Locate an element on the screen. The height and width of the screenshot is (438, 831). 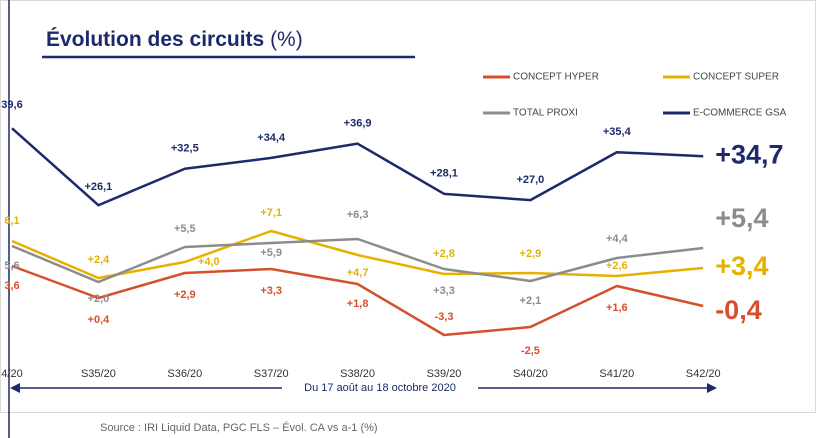
value-label: -3,3 is located at coordinates (444, 317).